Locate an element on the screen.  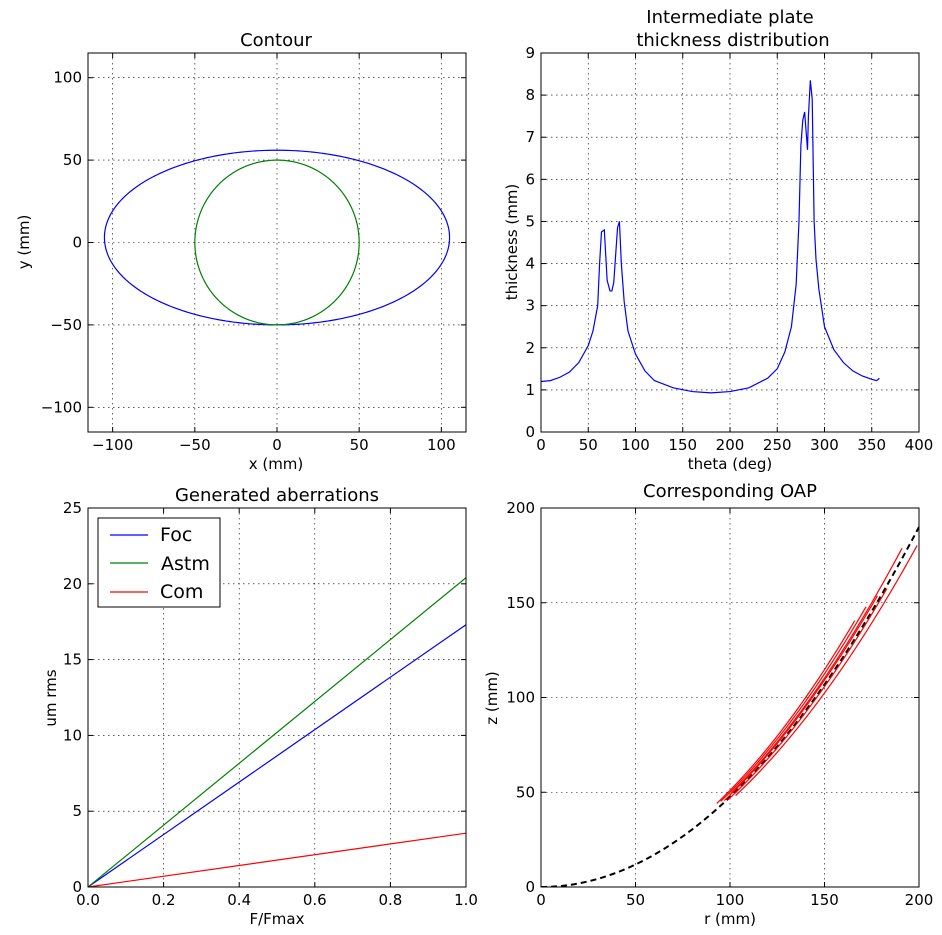
legend-label-com: Com is located at coordinates (181, 592).